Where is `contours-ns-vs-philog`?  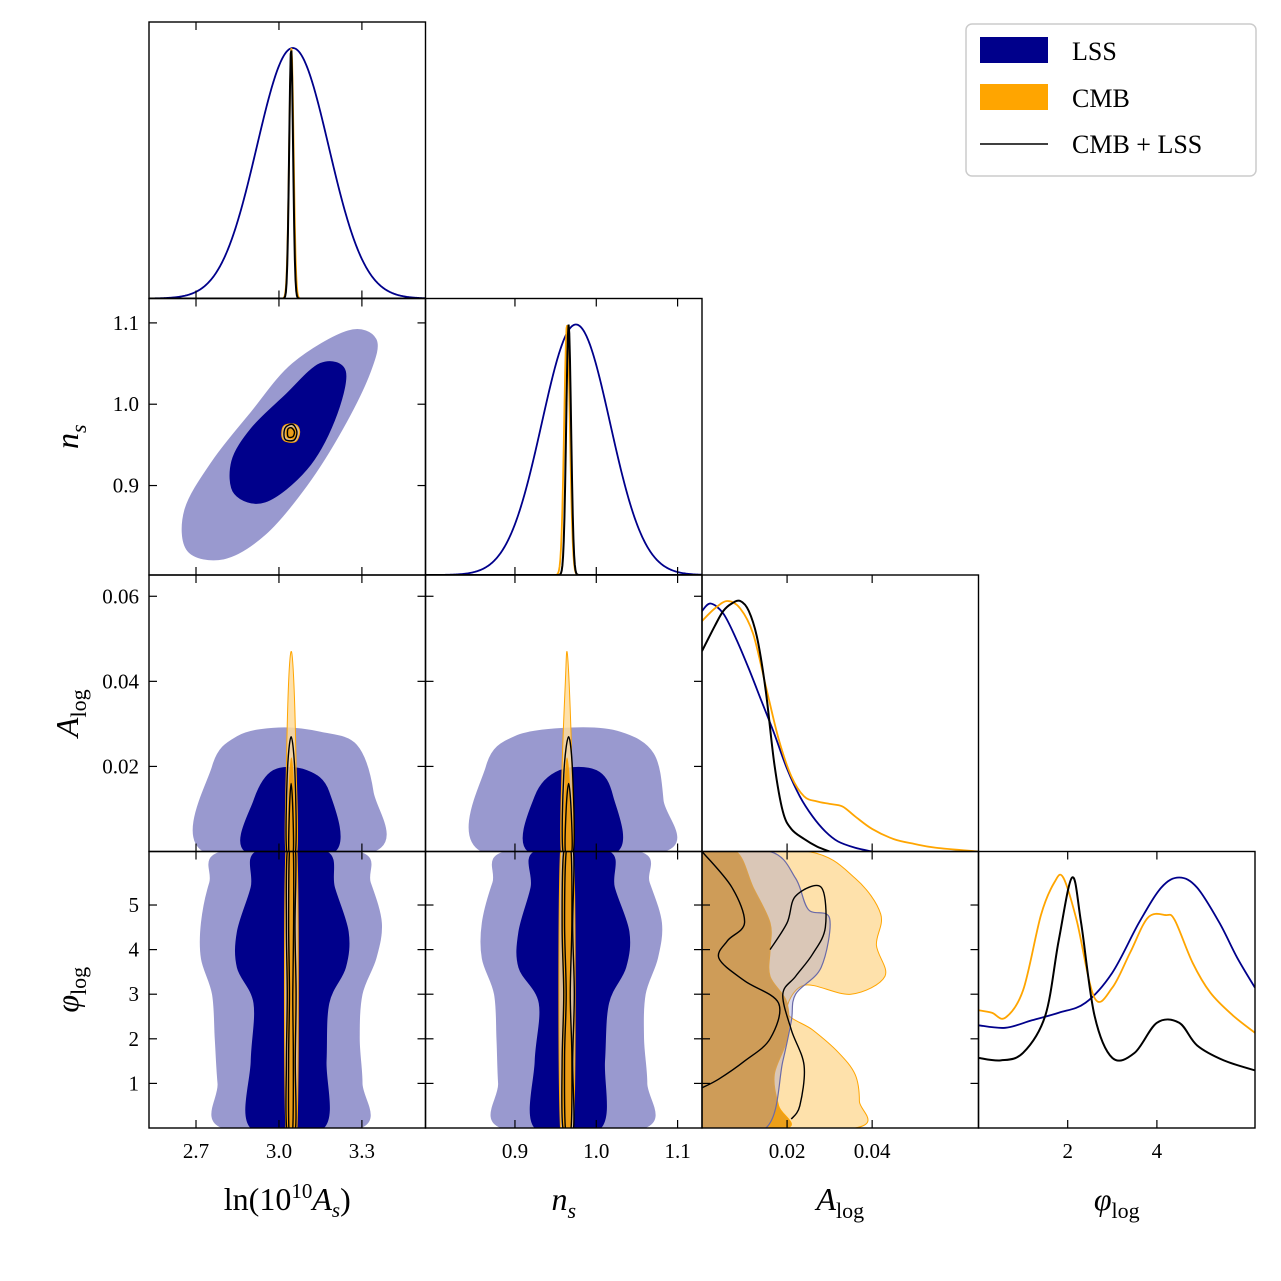 contours-ns-vs-philog is located at coordinates (571, 989).